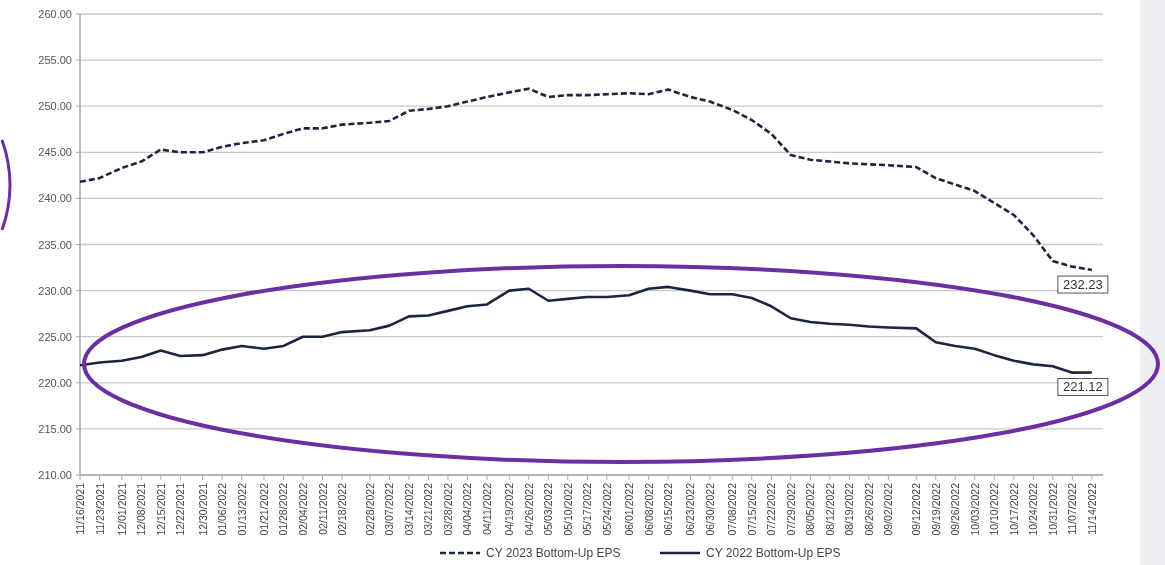 The width and height of the screenshot is (1165, 565). Describe the element at coordinates (55, 106) in the screenshot. I see `y-tick-label: 250.00` at that location.